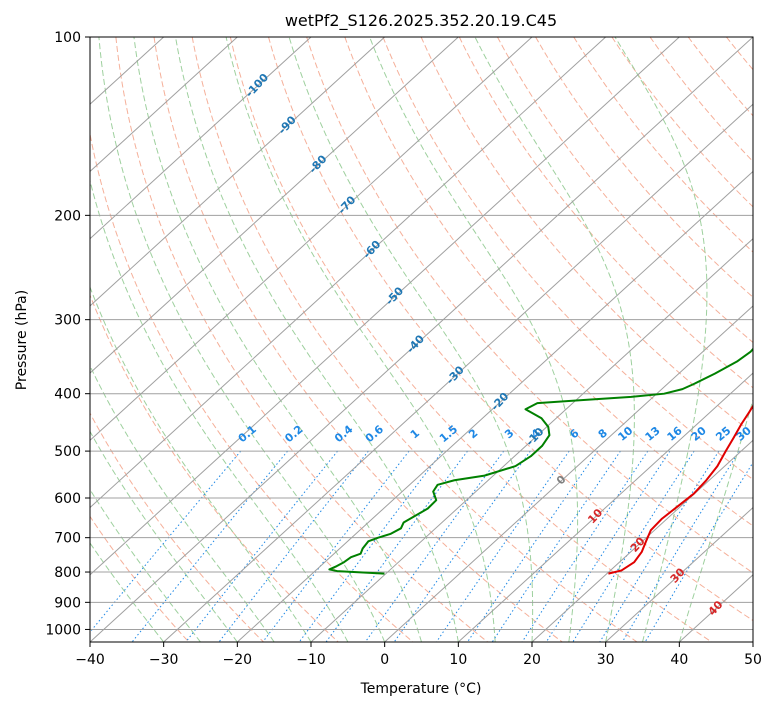 This screenshot has width=775, height=708. What do you see at coordinates (67, 395) in the screenshot?
I see `y-tick-label: 400` at bounding box center [67, 395].